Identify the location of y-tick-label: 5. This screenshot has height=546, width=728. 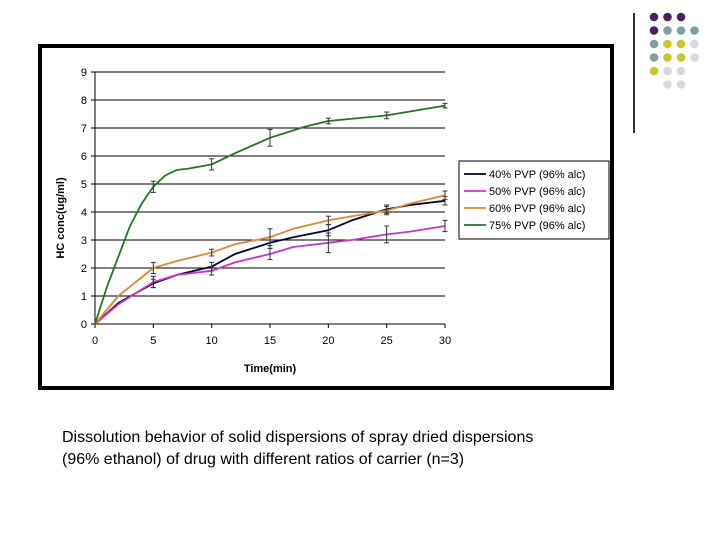
(84, 185).